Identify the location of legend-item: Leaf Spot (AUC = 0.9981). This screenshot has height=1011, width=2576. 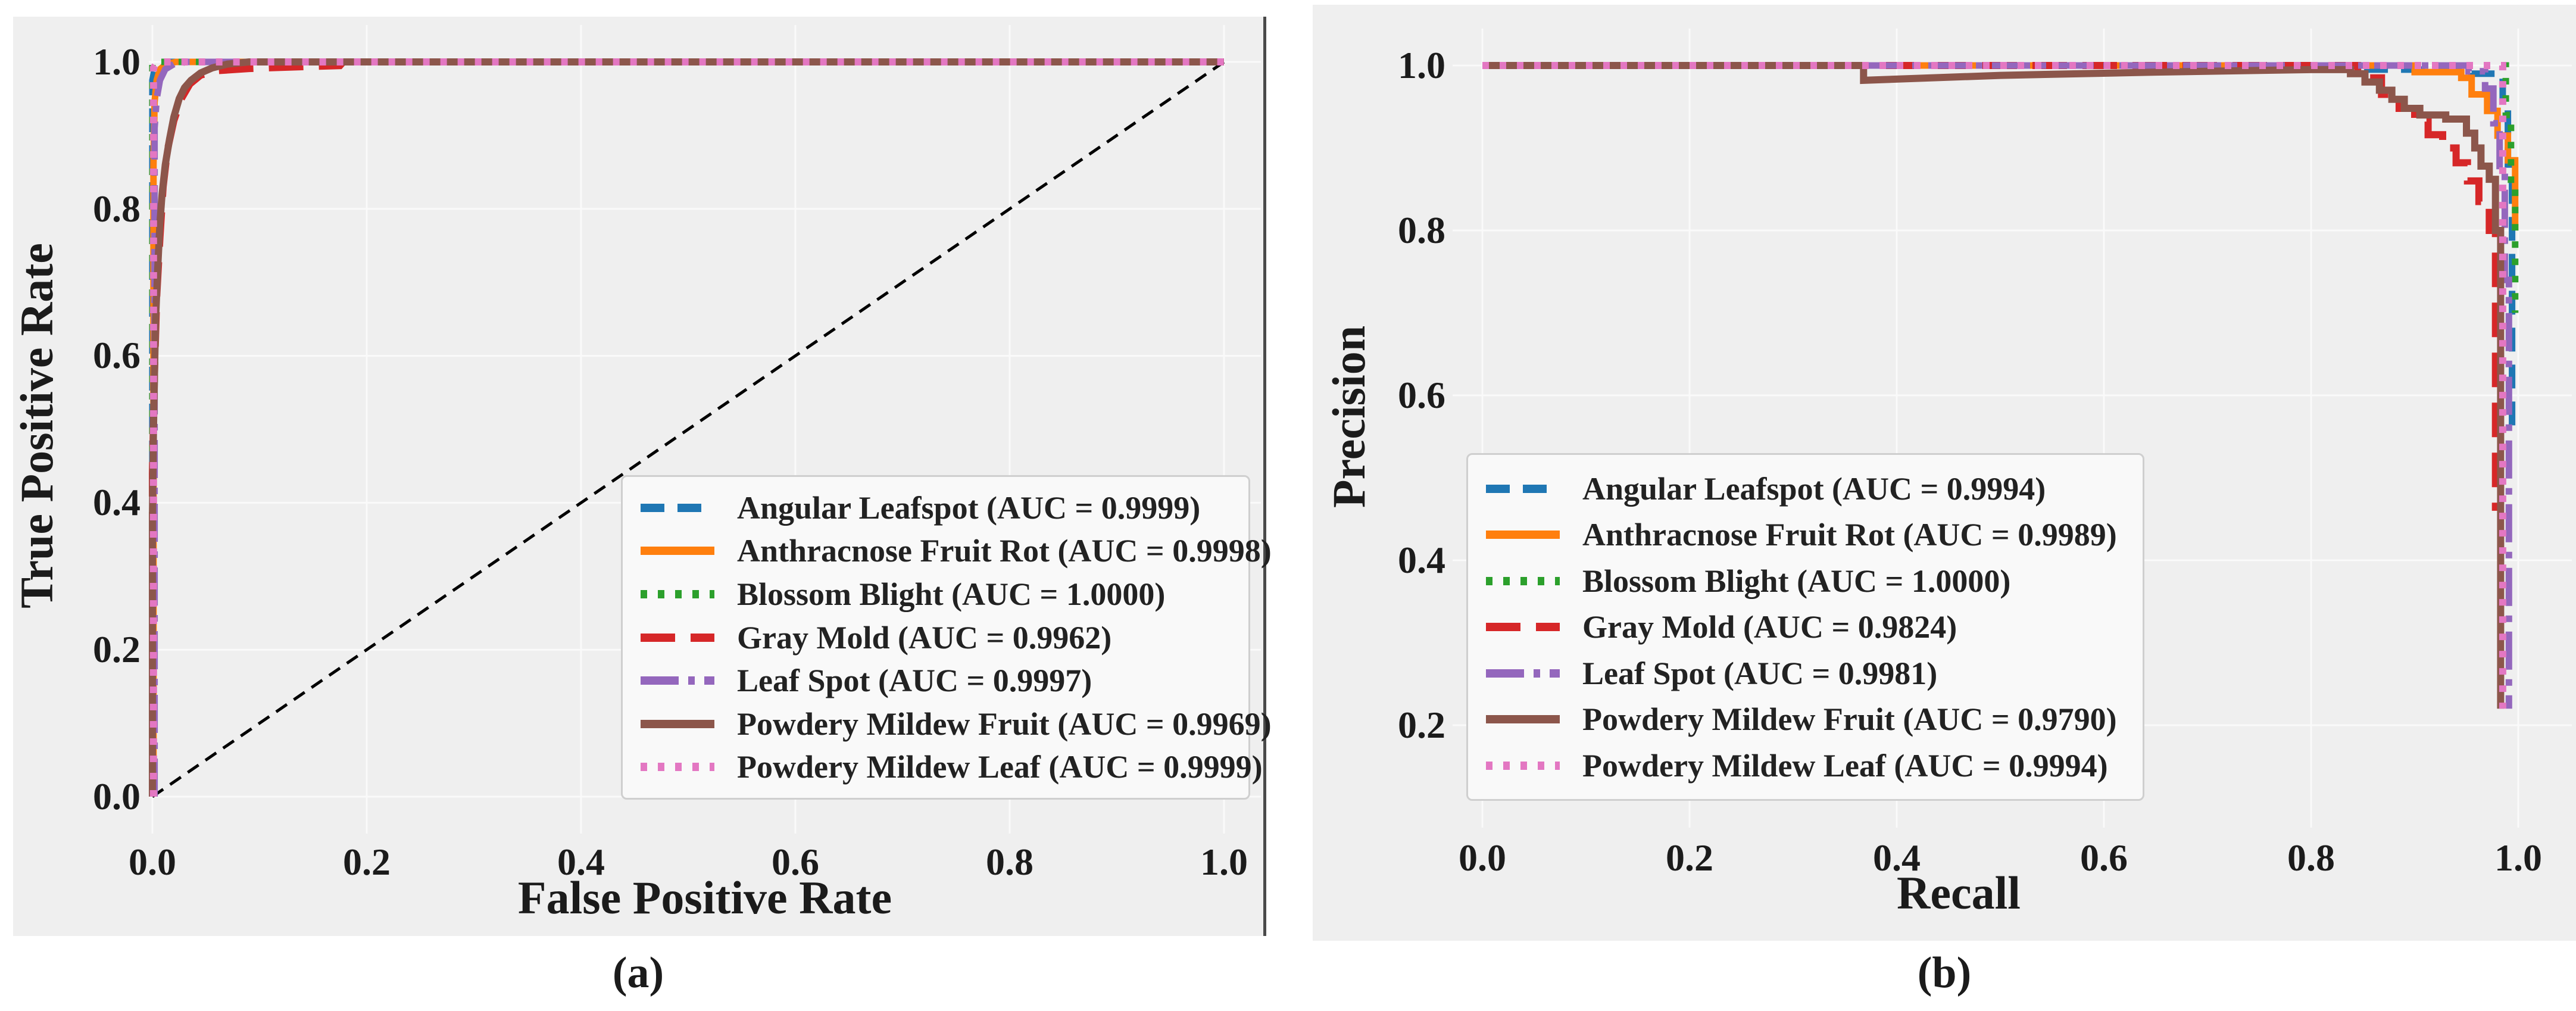
(1805, 673).